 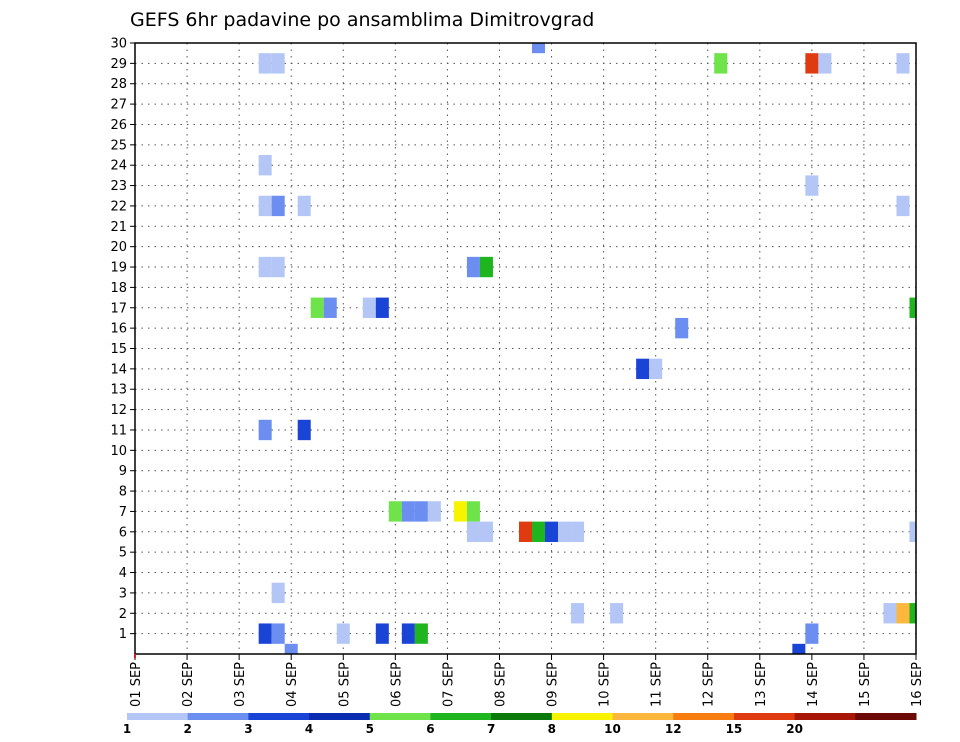 What do you see at coordinates (430, 729) in the screenshot?
I see `colorbar-label: 6` at bounding box center [430, 729].